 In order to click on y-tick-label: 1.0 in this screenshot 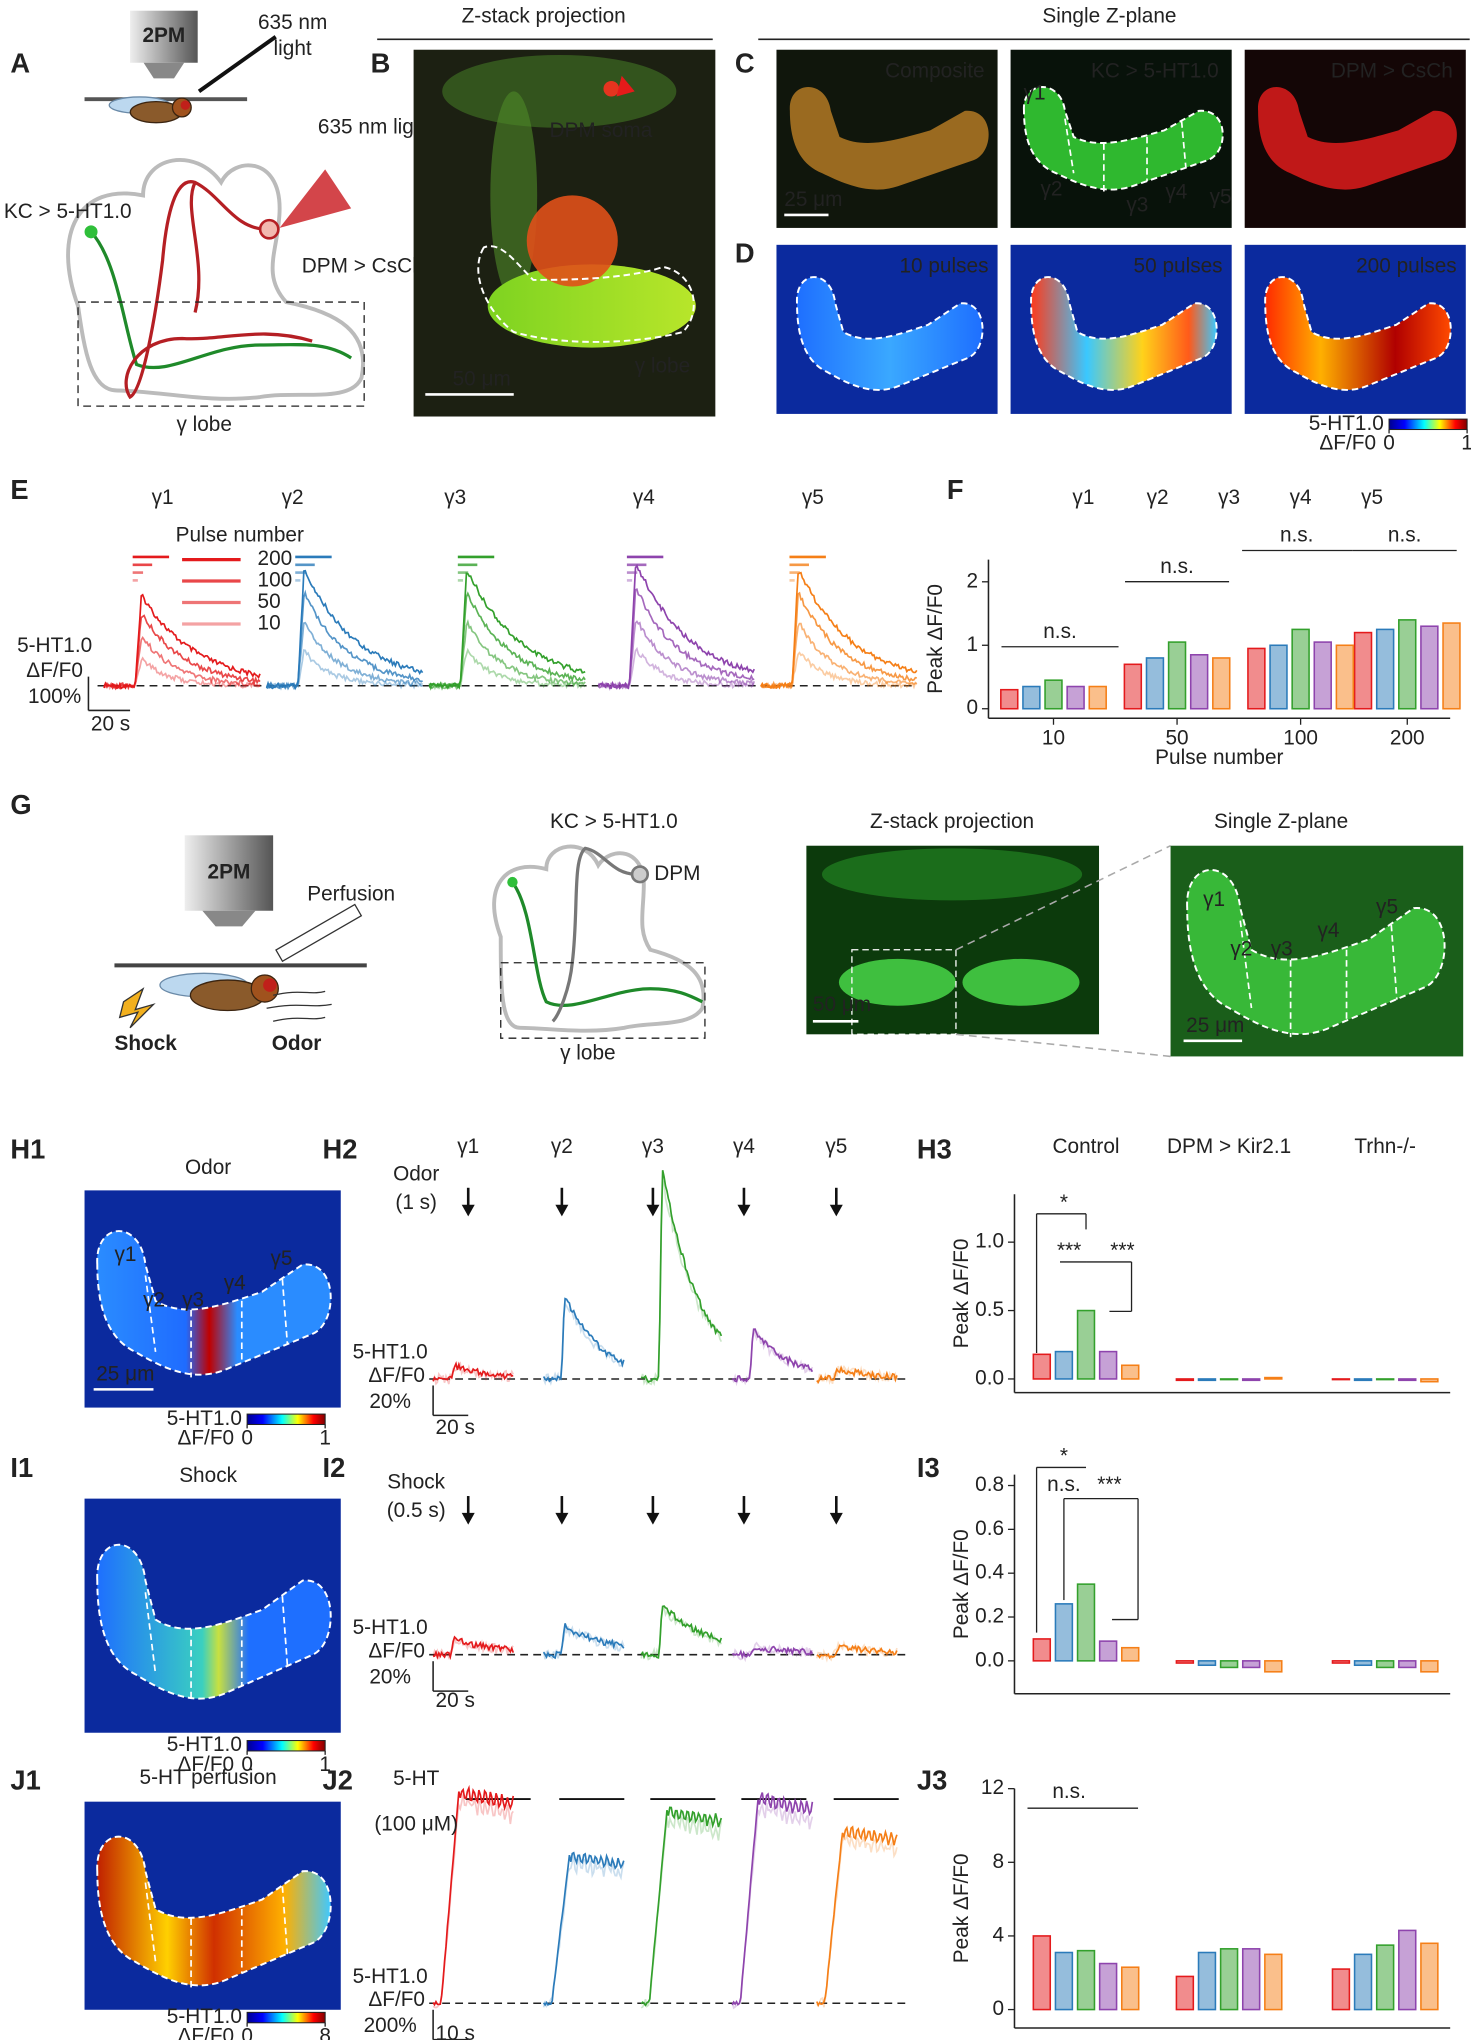, I will do `click(989, 1241)`.